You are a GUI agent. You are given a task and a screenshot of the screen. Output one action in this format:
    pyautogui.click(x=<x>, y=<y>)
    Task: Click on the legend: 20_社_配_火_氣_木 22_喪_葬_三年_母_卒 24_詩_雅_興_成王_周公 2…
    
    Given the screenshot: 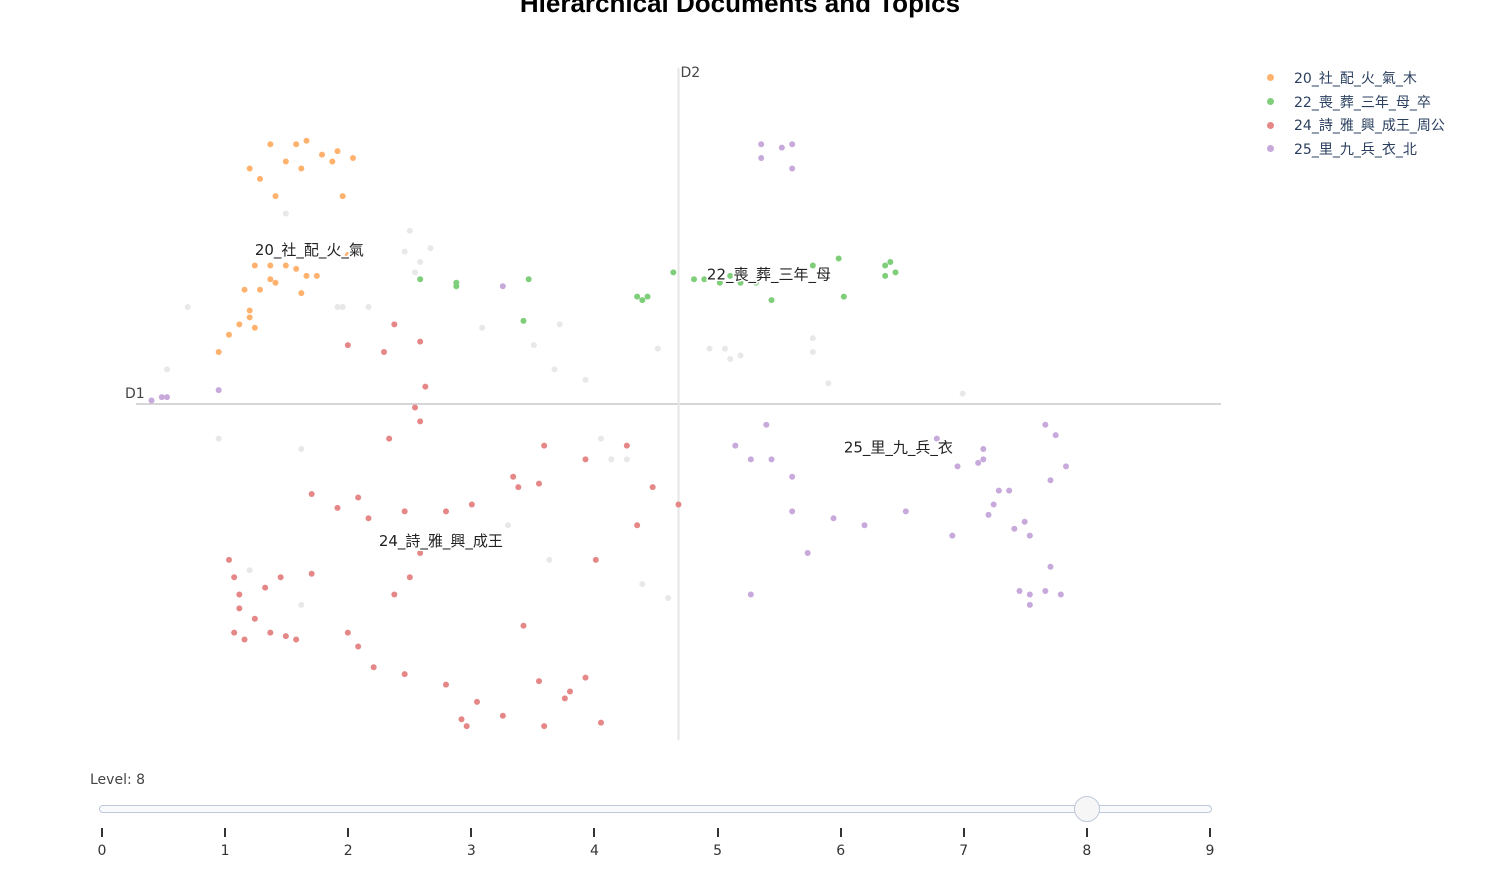 What is the action you would take?
    pyautogui.click(x=1353, y=113)
    